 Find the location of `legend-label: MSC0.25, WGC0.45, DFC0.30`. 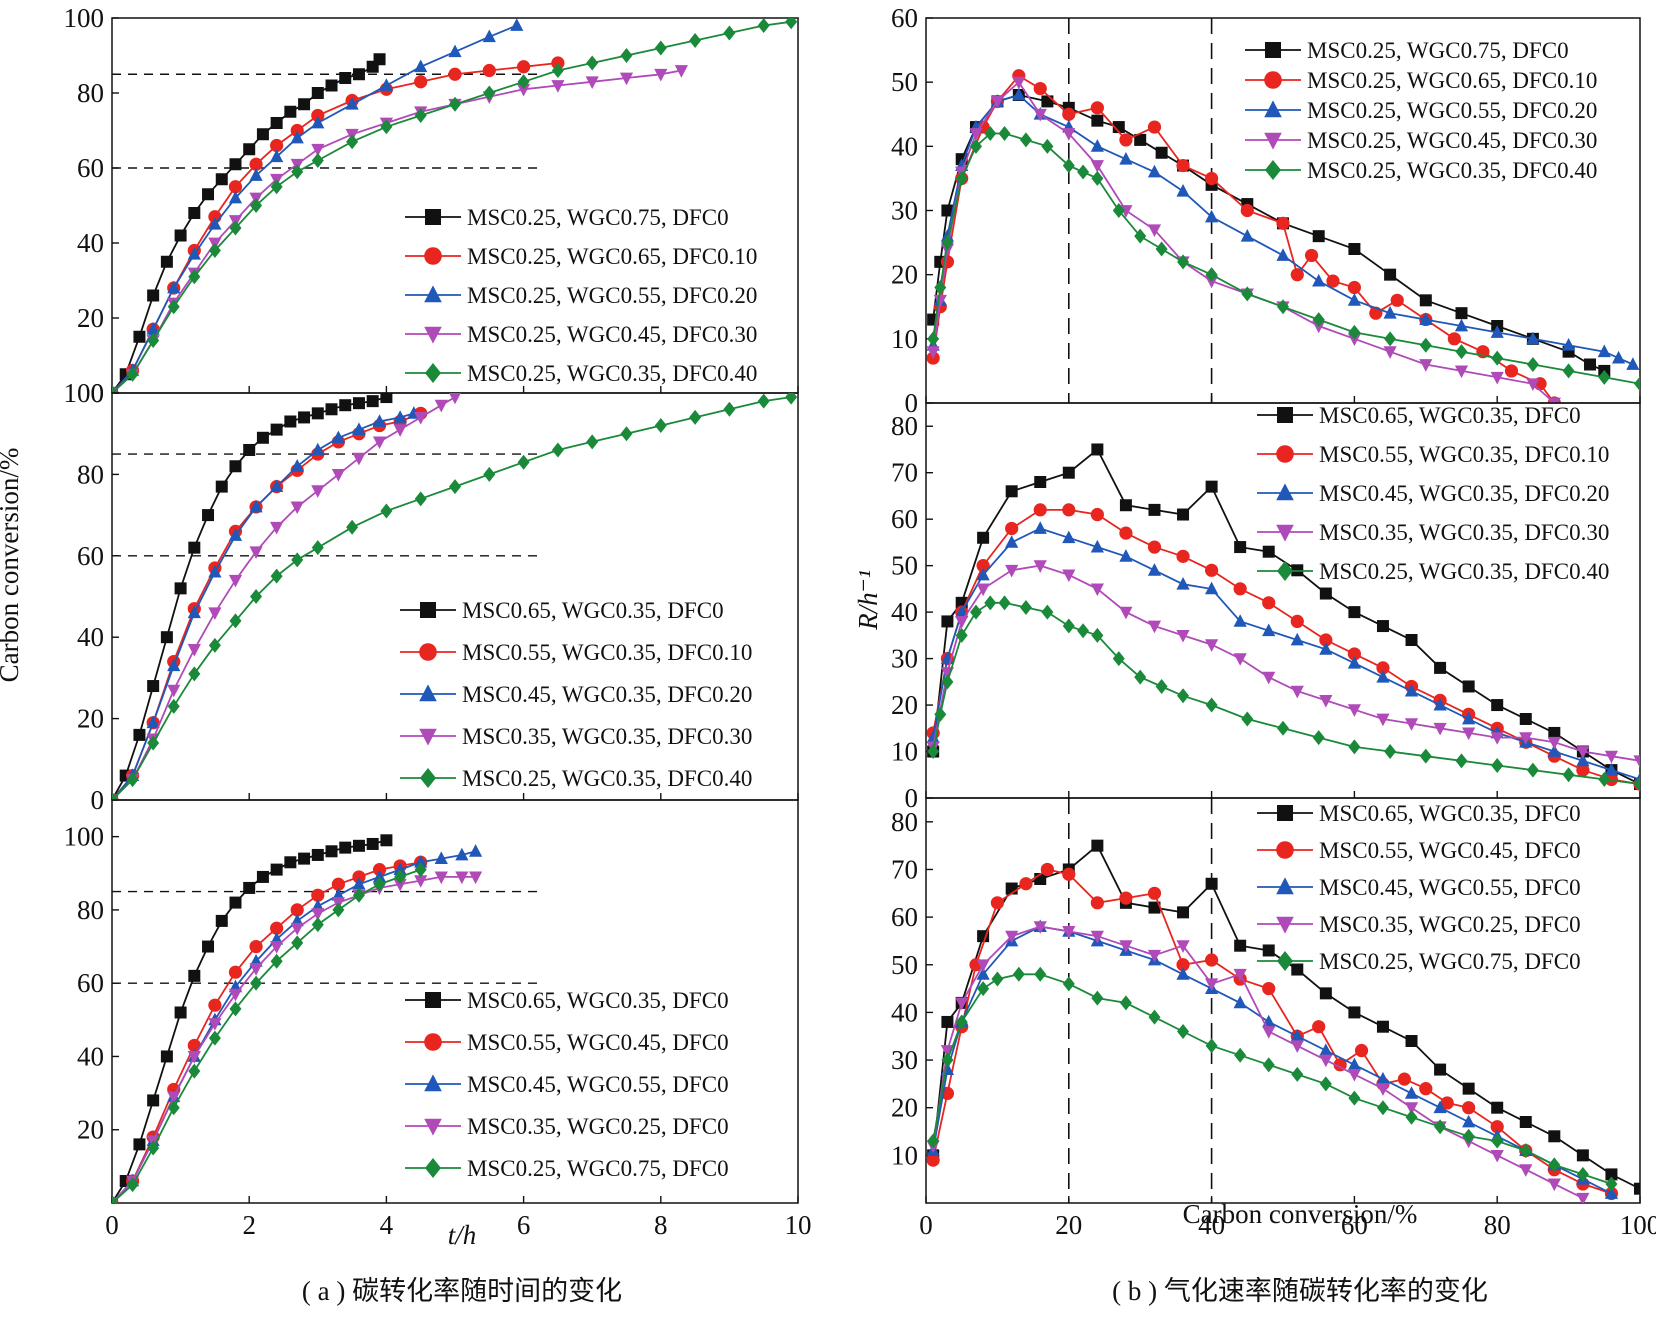

legend-label: MSC0.25, WGC0.45, DFC0.30 is located at coordinates (612, 334).